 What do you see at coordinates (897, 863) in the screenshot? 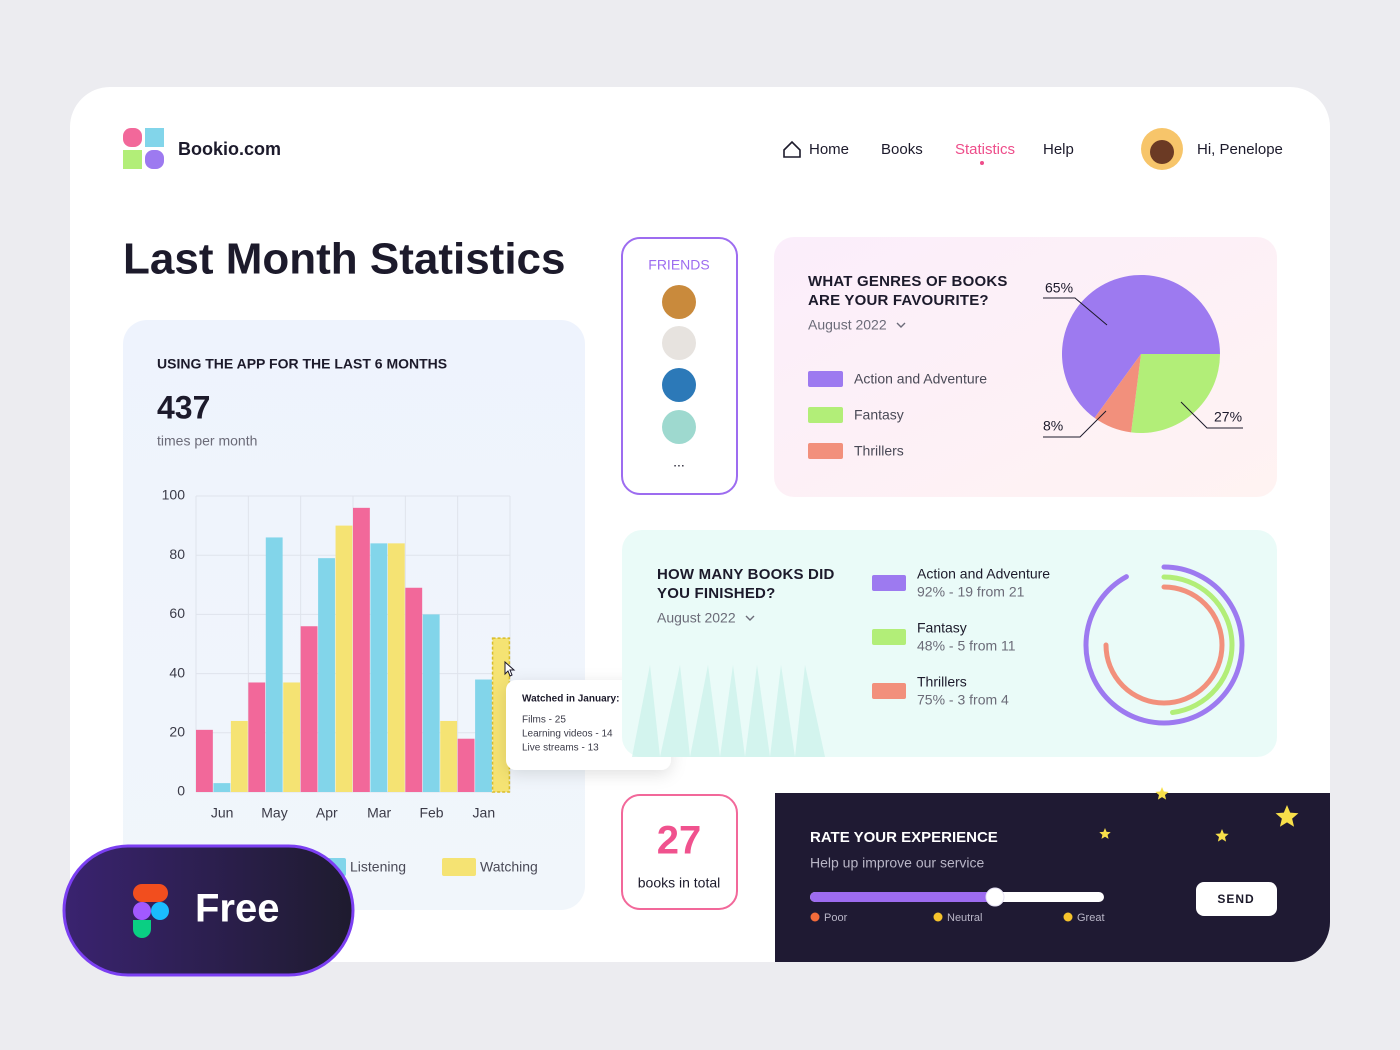
I see `rating-subtitle: Help up improve our service` at bounding box center [897, 863].